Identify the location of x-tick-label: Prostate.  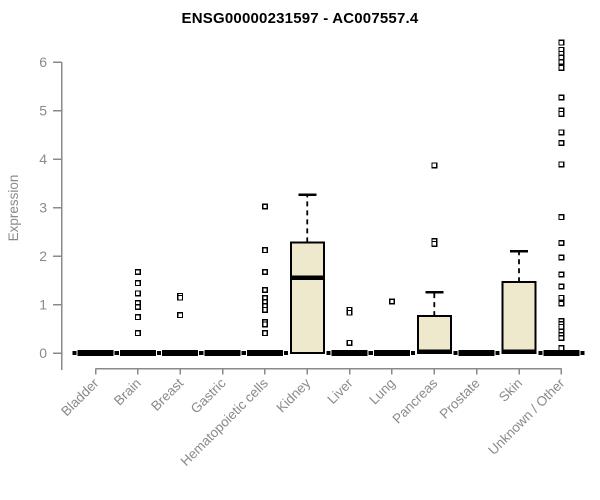
(460, 399).